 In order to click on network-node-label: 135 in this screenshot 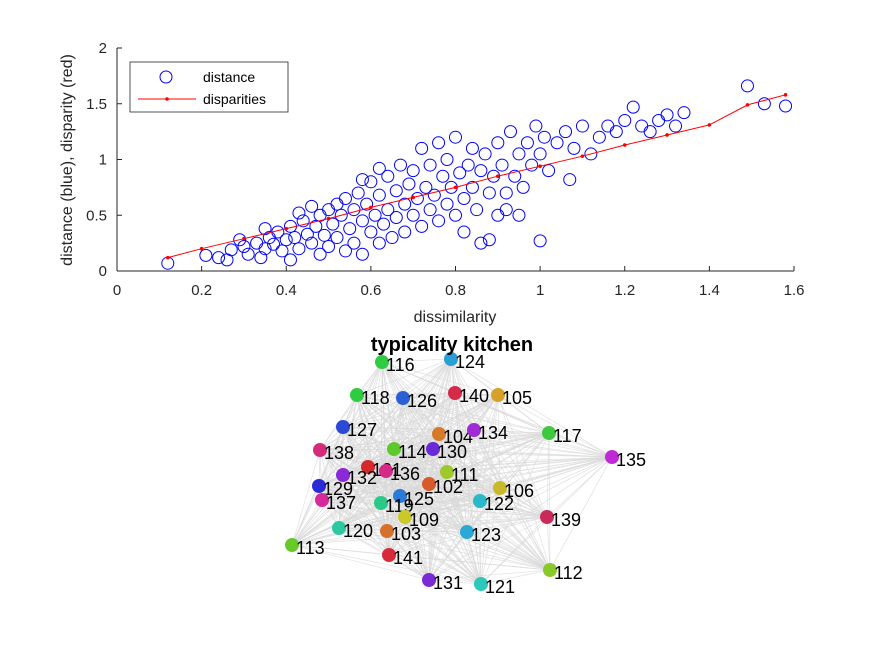, I will do `click(631, 460)`.